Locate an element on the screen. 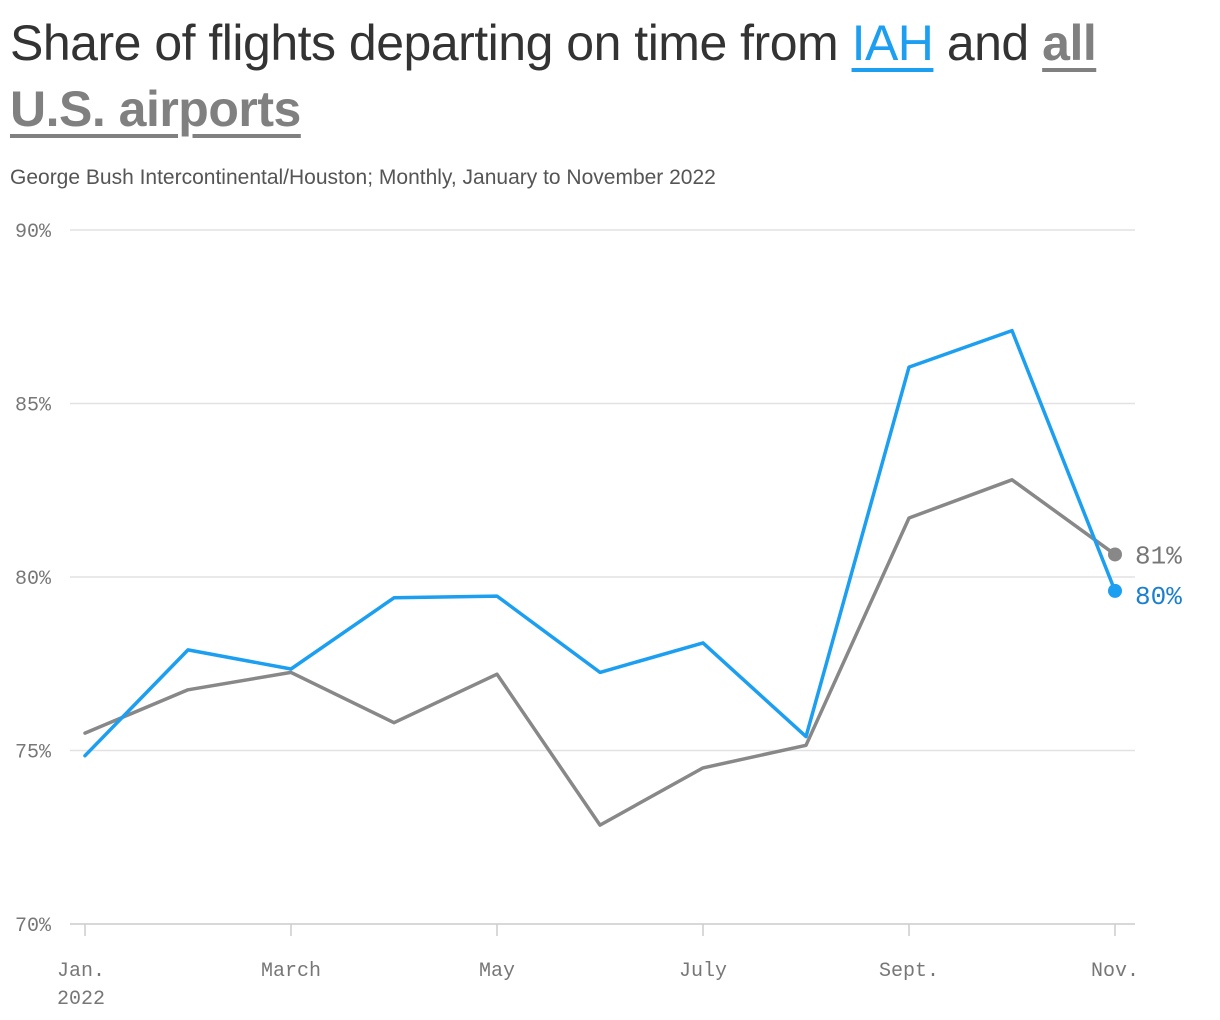 This screenshot has height=1020, width=1220. y-tick-label: 90% is located at coordinates (33, 232).